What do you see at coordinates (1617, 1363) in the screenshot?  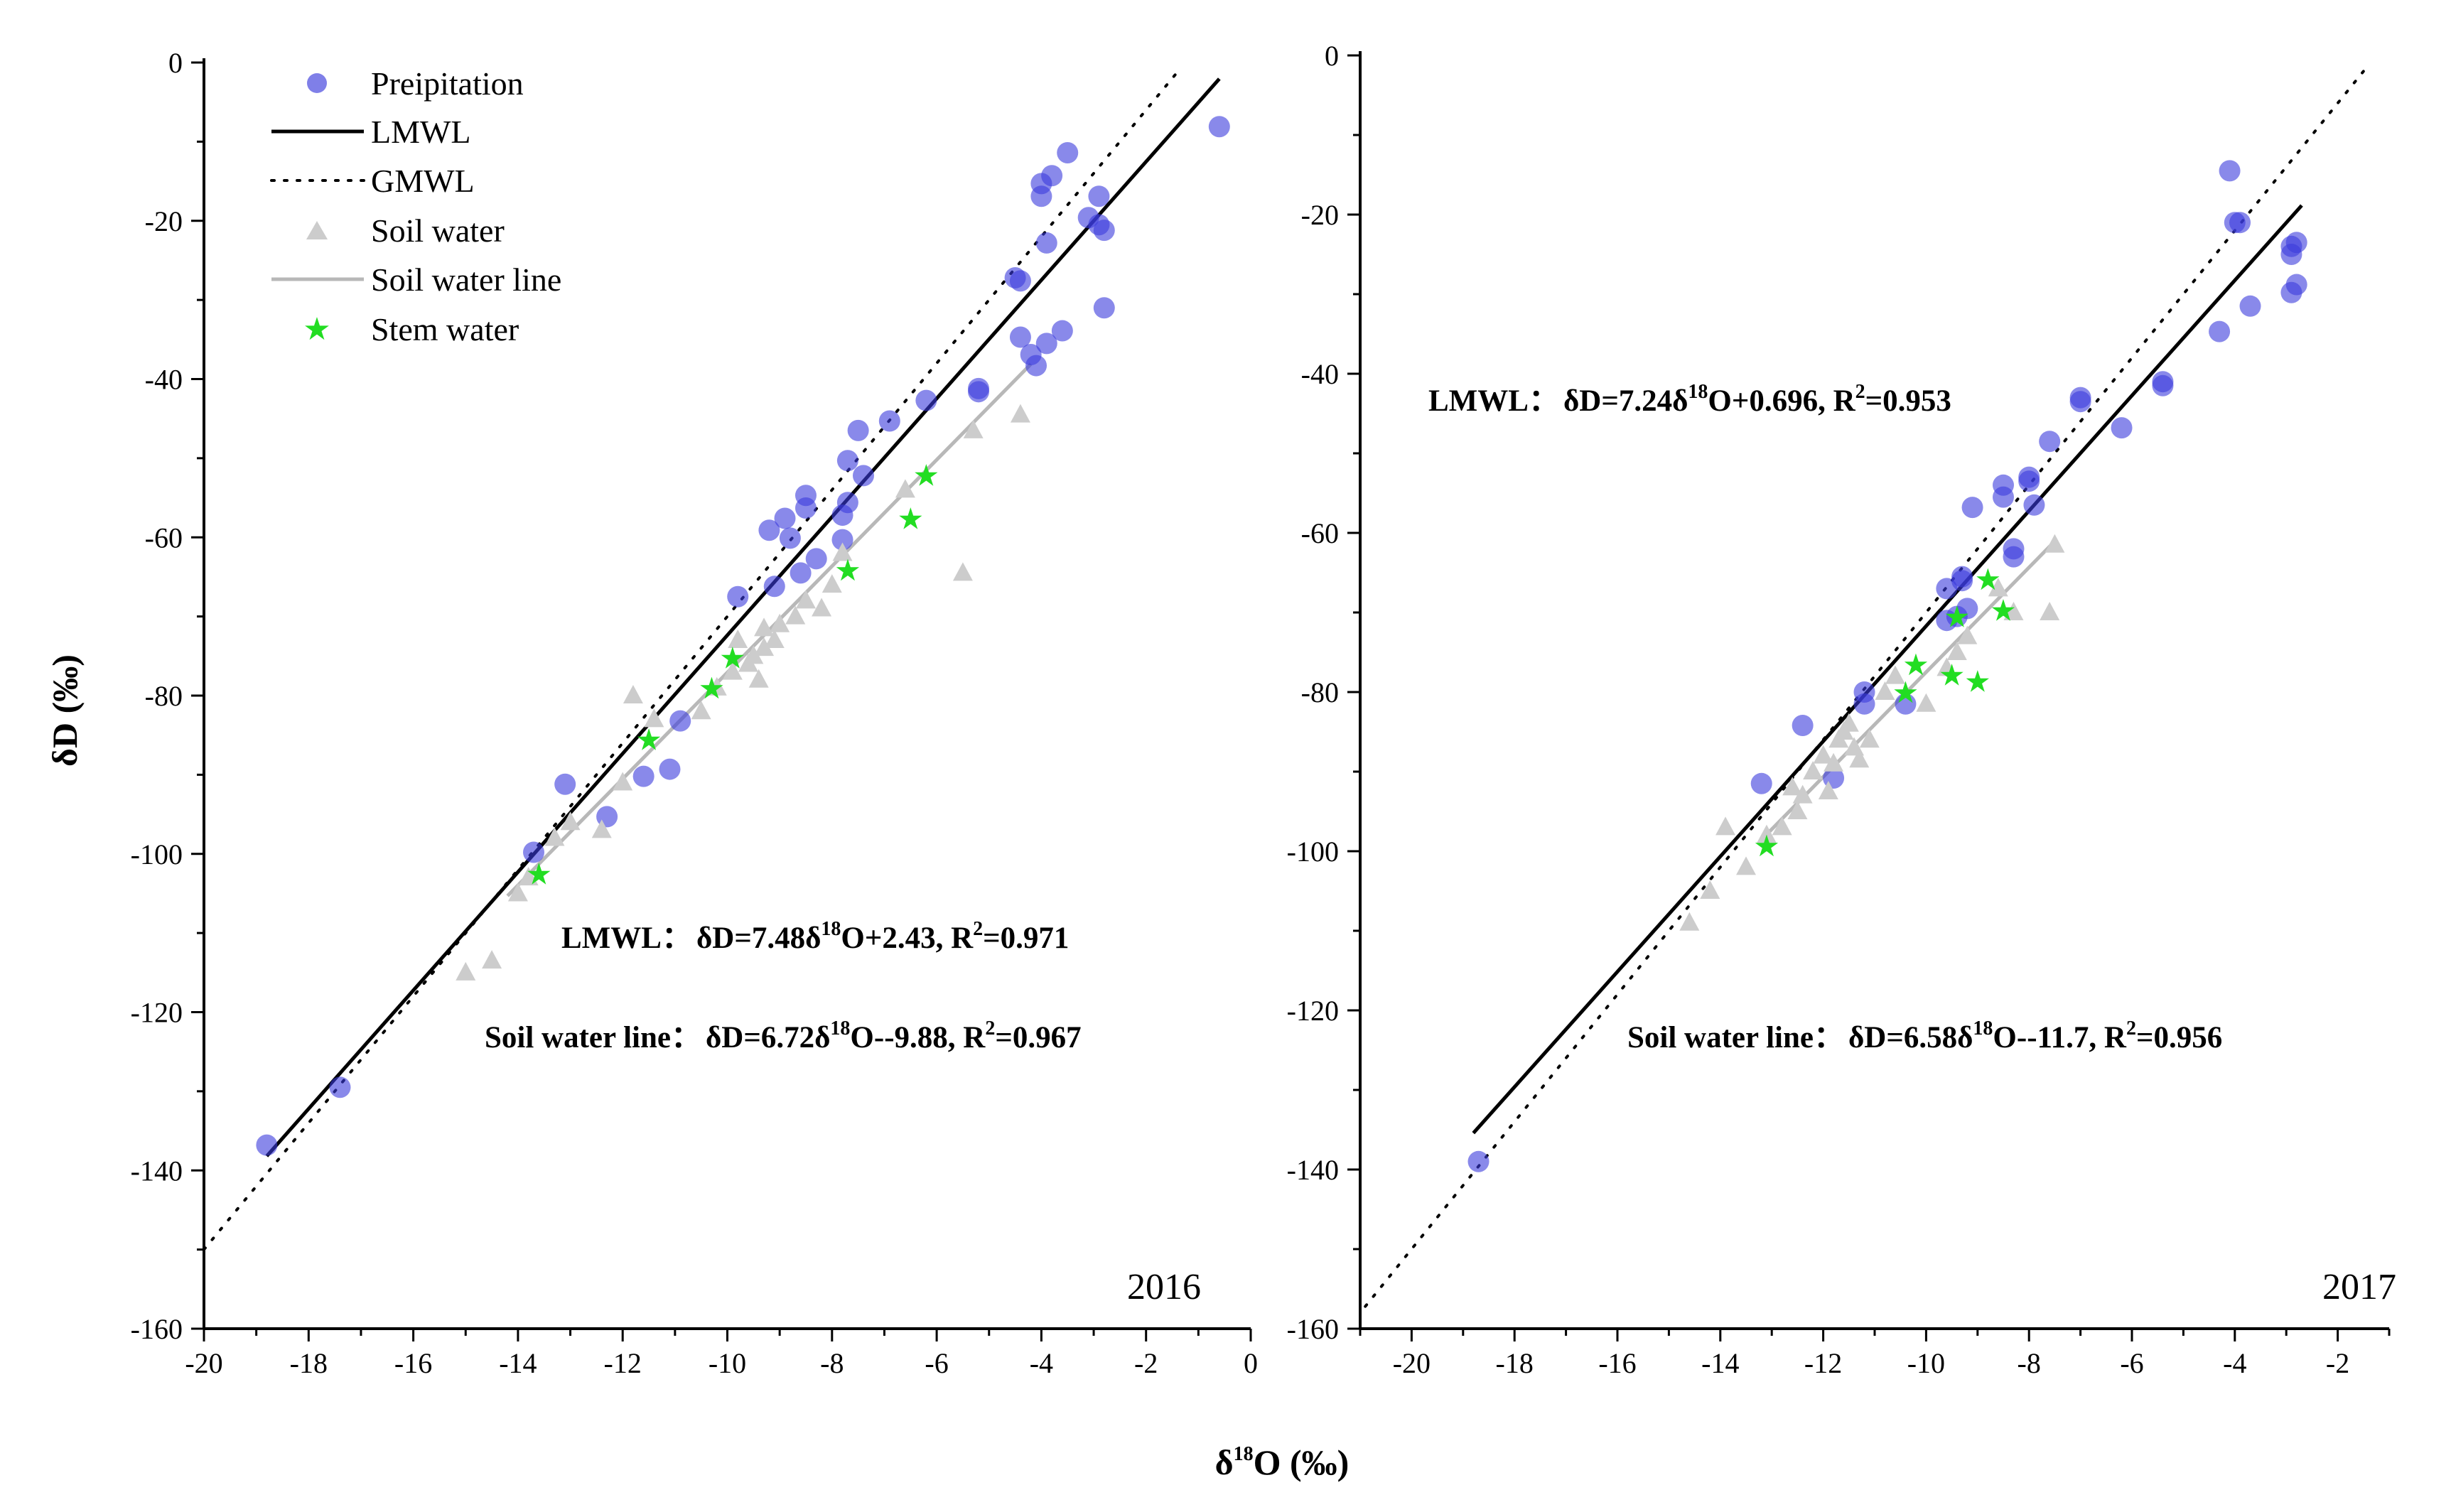 I see `x-tick-label: -16` at bounding box center [1617, 1363].